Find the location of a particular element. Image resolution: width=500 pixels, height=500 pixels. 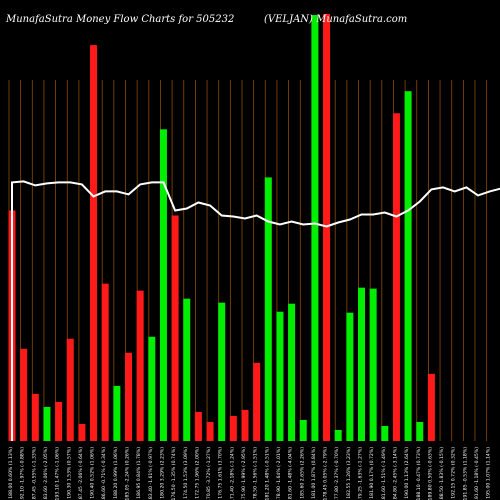

x-tick-label: 195.00 1.07% (1.14%) is located at coordinates (489, 473).